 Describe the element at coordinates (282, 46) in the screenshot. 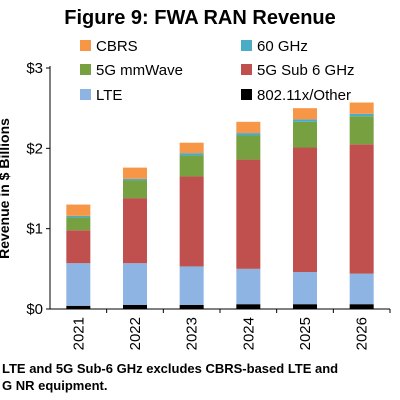

I see `legend-label: 60 GHz` at that location.